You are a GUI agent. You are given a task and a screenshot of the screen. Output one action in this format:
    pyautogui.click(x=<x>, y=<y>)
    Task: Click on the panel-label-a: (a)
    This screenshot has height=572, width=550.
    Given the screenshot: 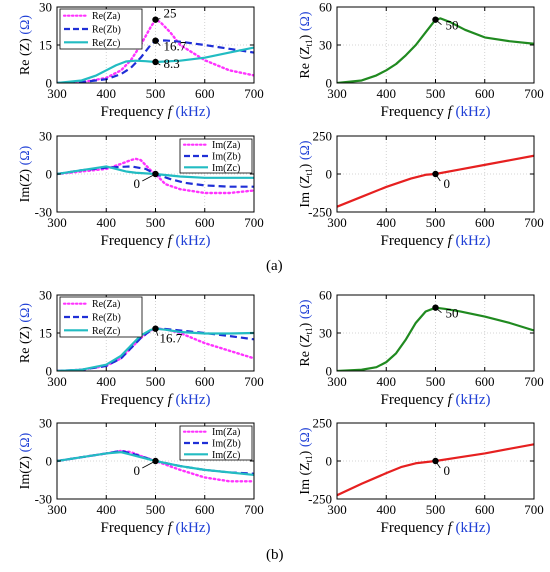 What is the action you would take?
    pyautogui.click(x=274, y=266)
    